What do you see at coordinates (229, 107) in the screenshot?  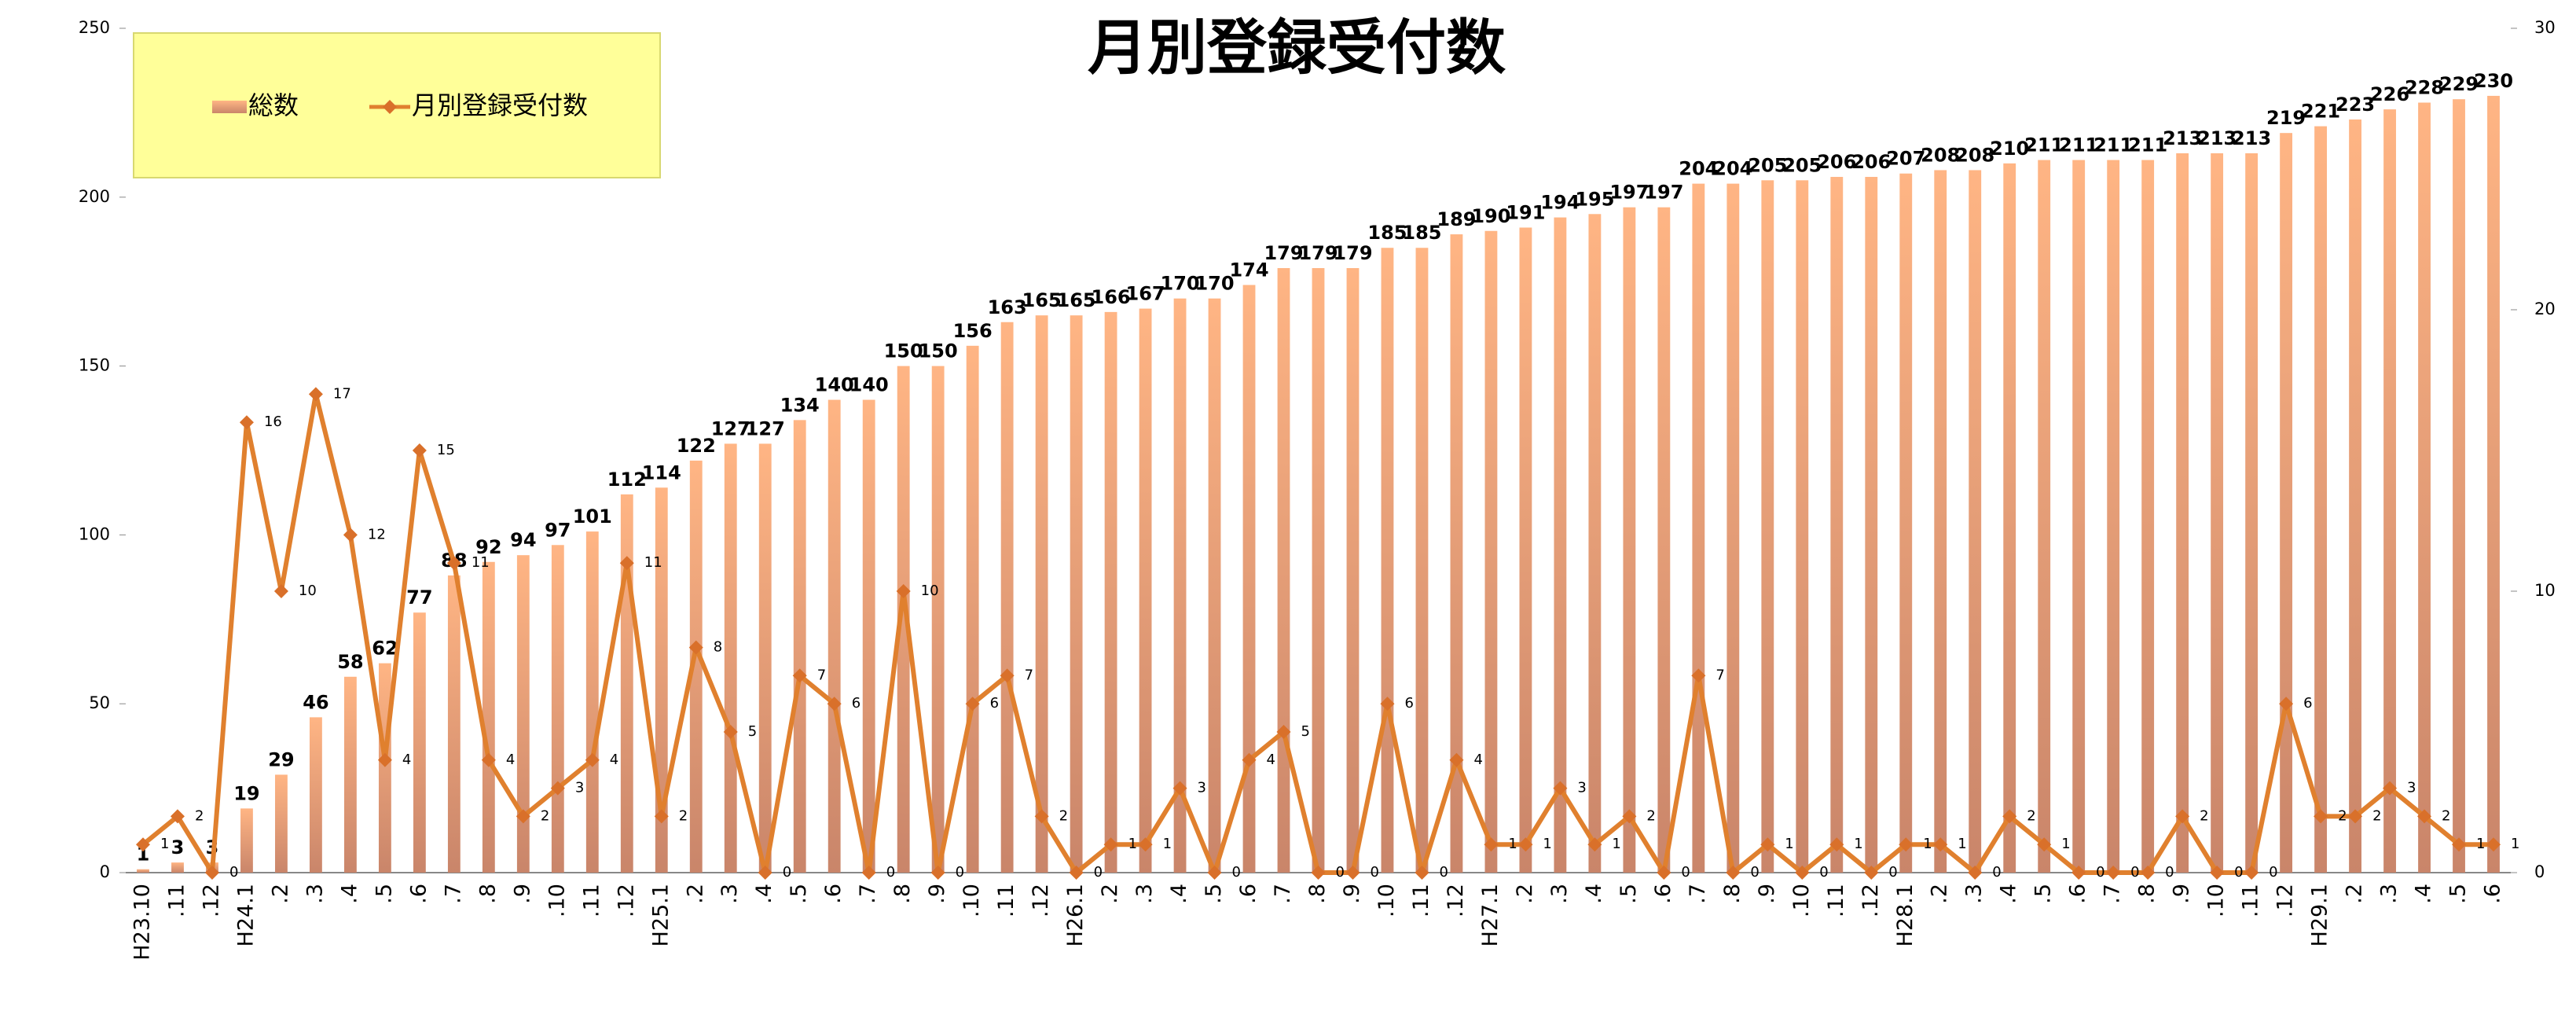 I see `legend-swatch` at bounding box center [229, 107].